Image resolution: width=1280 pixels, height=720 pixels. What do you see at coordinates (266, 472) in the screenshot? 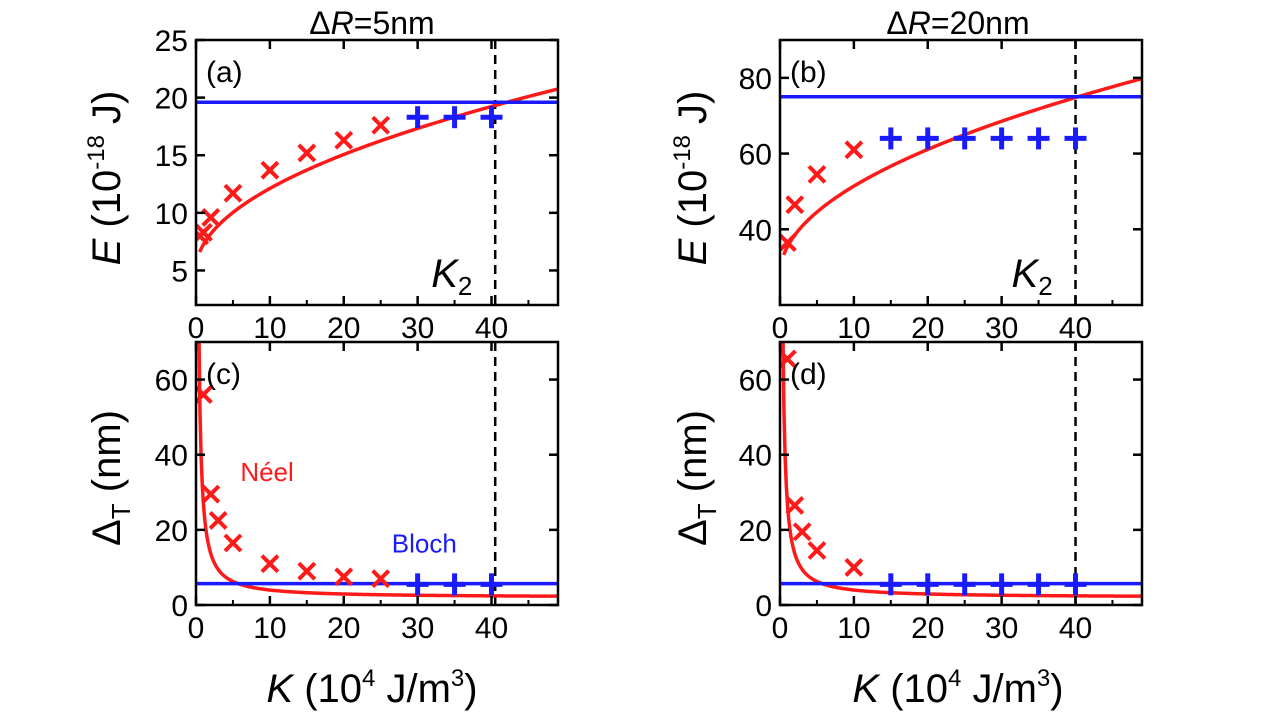
I see `neel-label: Néel` at bounding box center [266, 472].